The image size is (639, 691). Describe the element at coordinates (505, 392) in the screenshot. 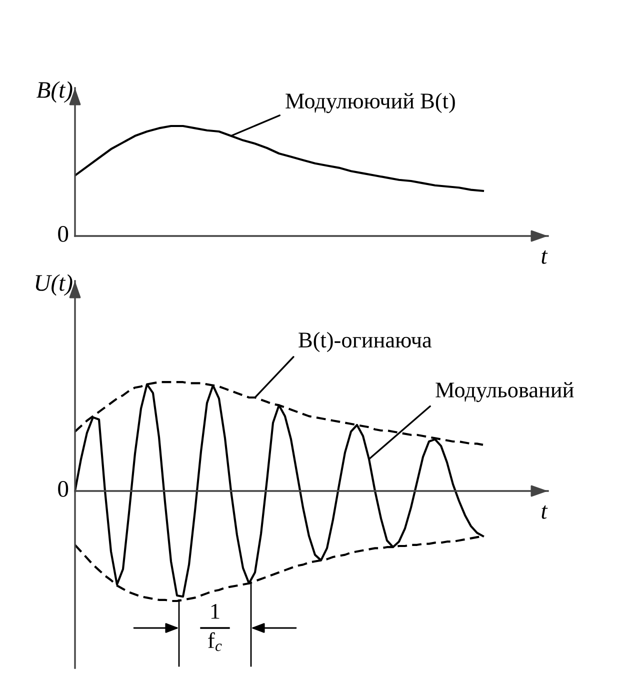

I see `series-label: Модульований` at that location.